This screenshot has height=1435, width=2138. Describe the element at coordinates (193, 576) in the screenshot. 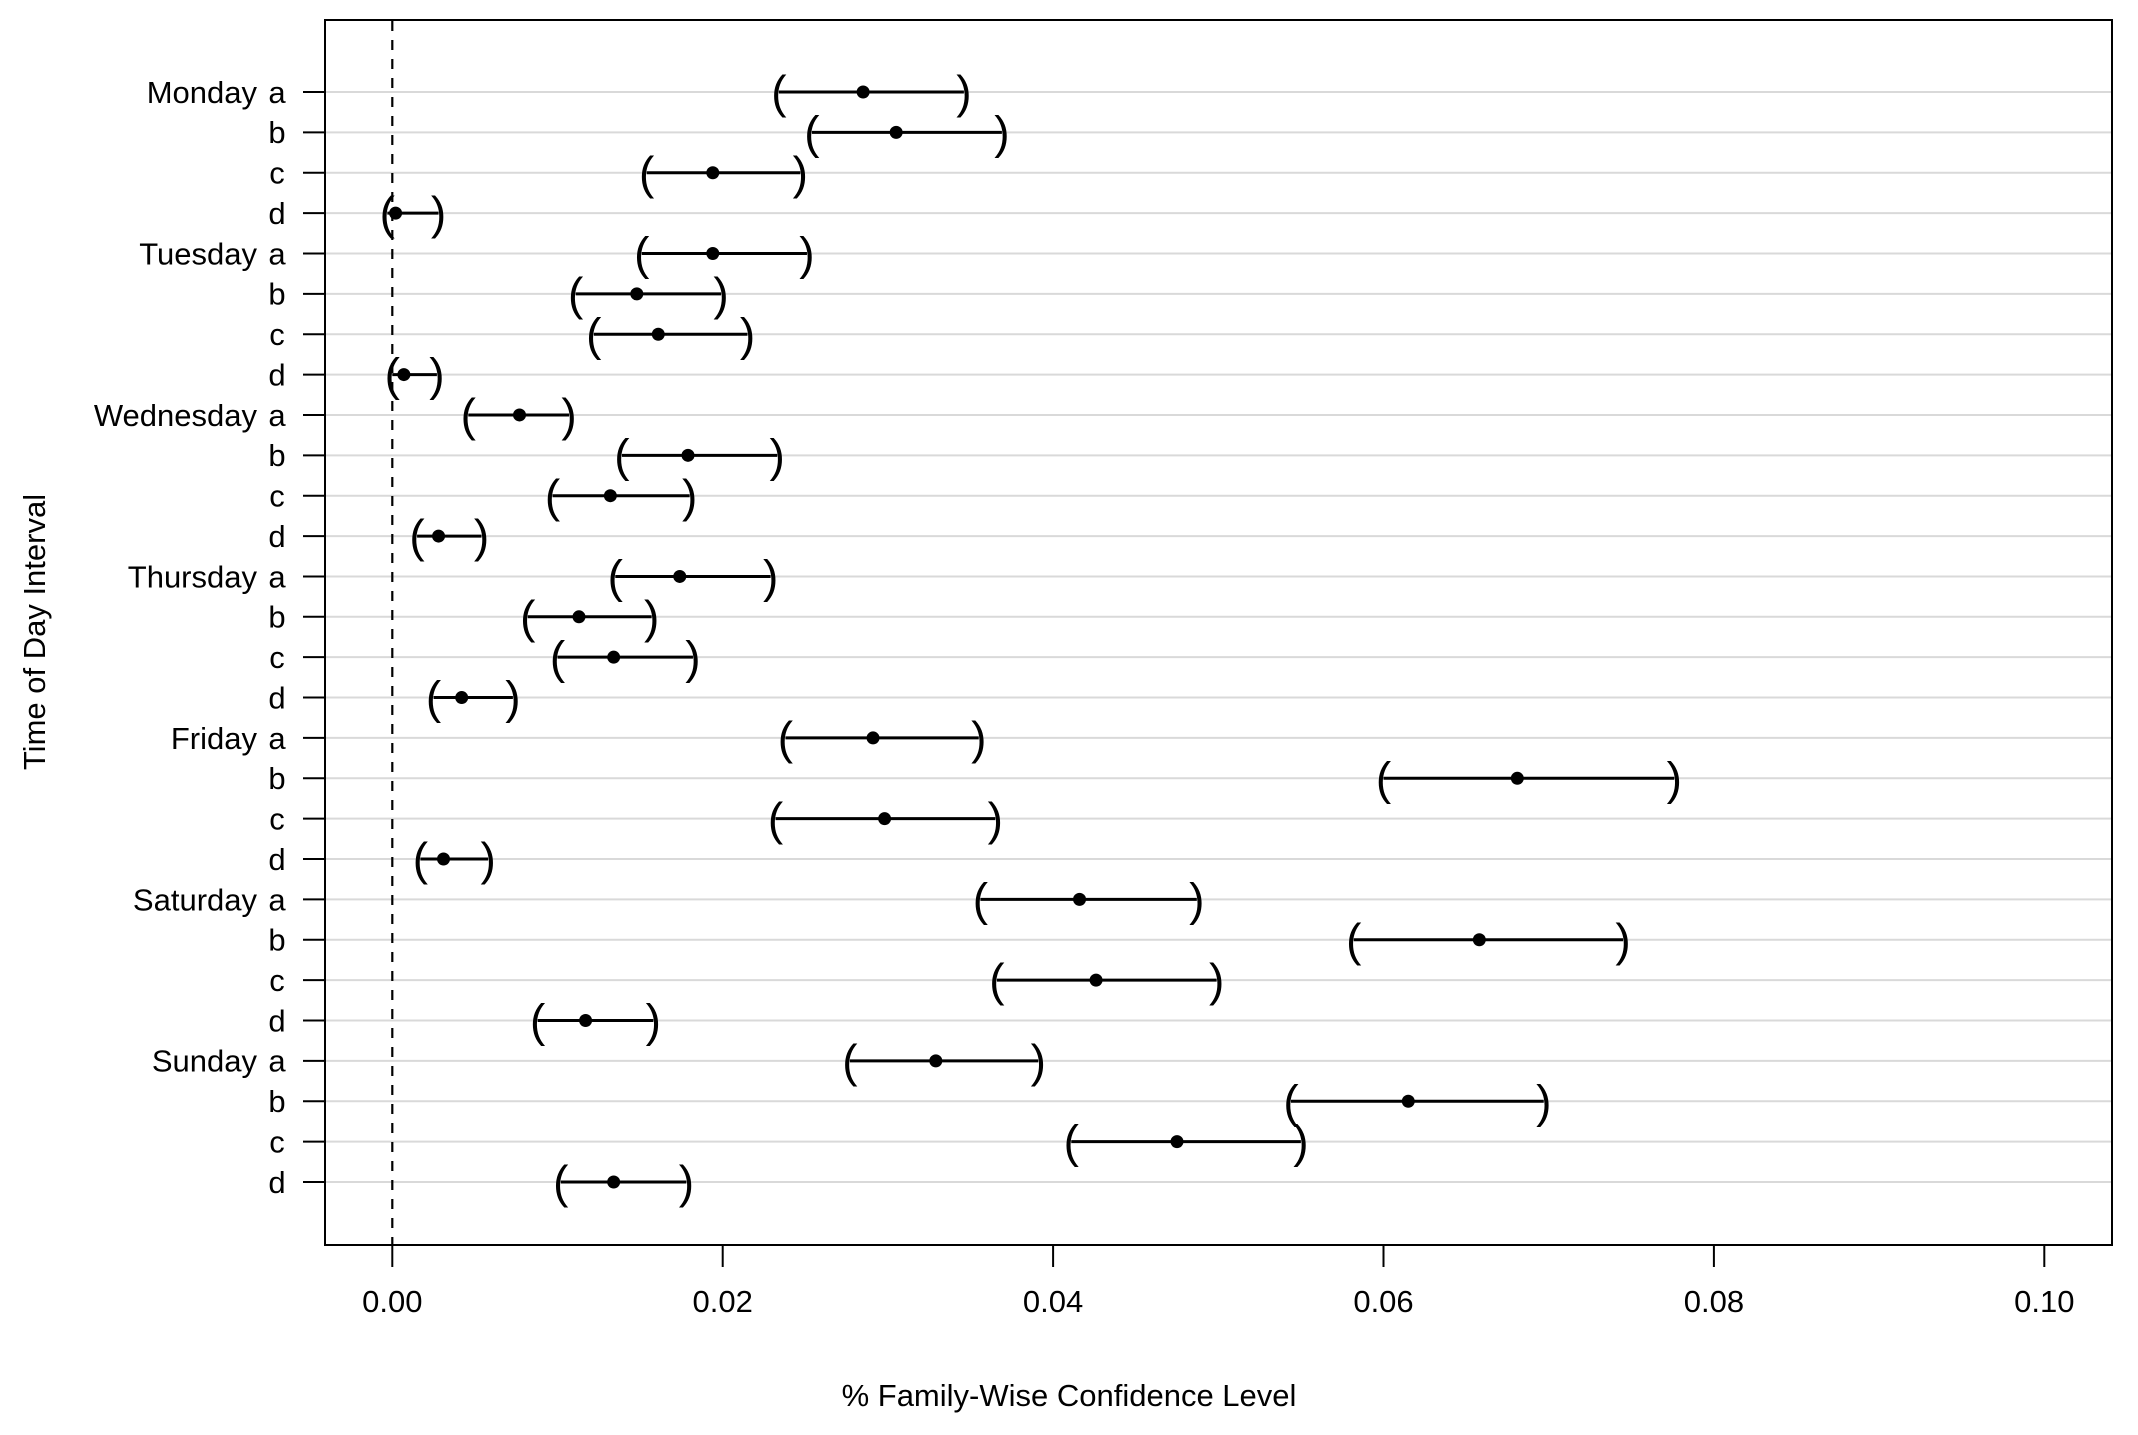

I see `day-label: Thursday` at that location.